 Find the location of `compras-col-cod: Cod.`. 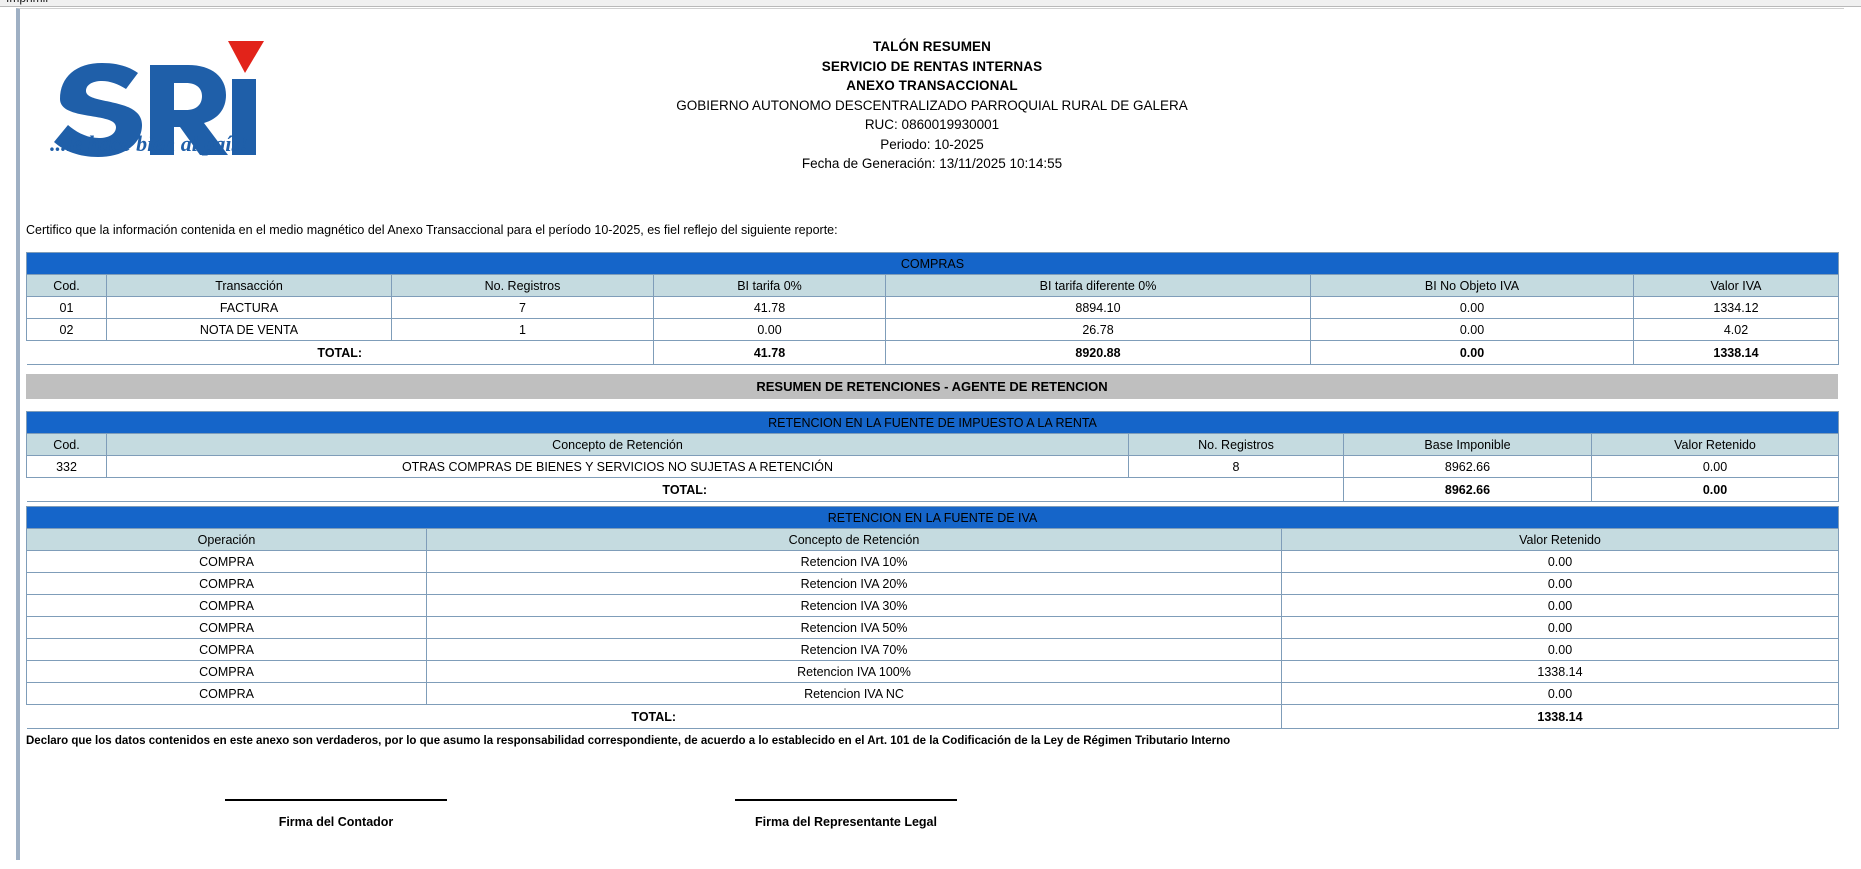

compras-col-cod: Cod. is located at coordinates (66, 285).